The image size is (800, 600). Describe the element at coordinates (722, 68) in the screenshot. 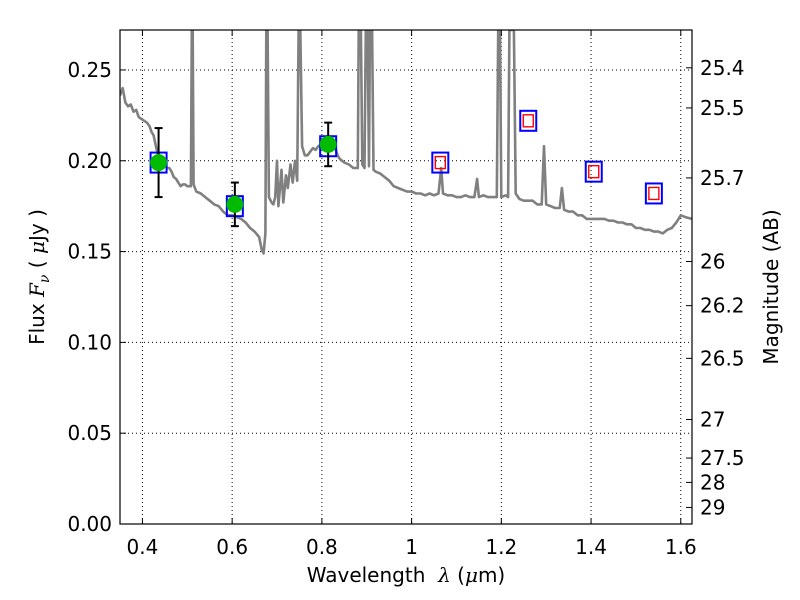

I see `y2-tick-label: 25.4` at that location.